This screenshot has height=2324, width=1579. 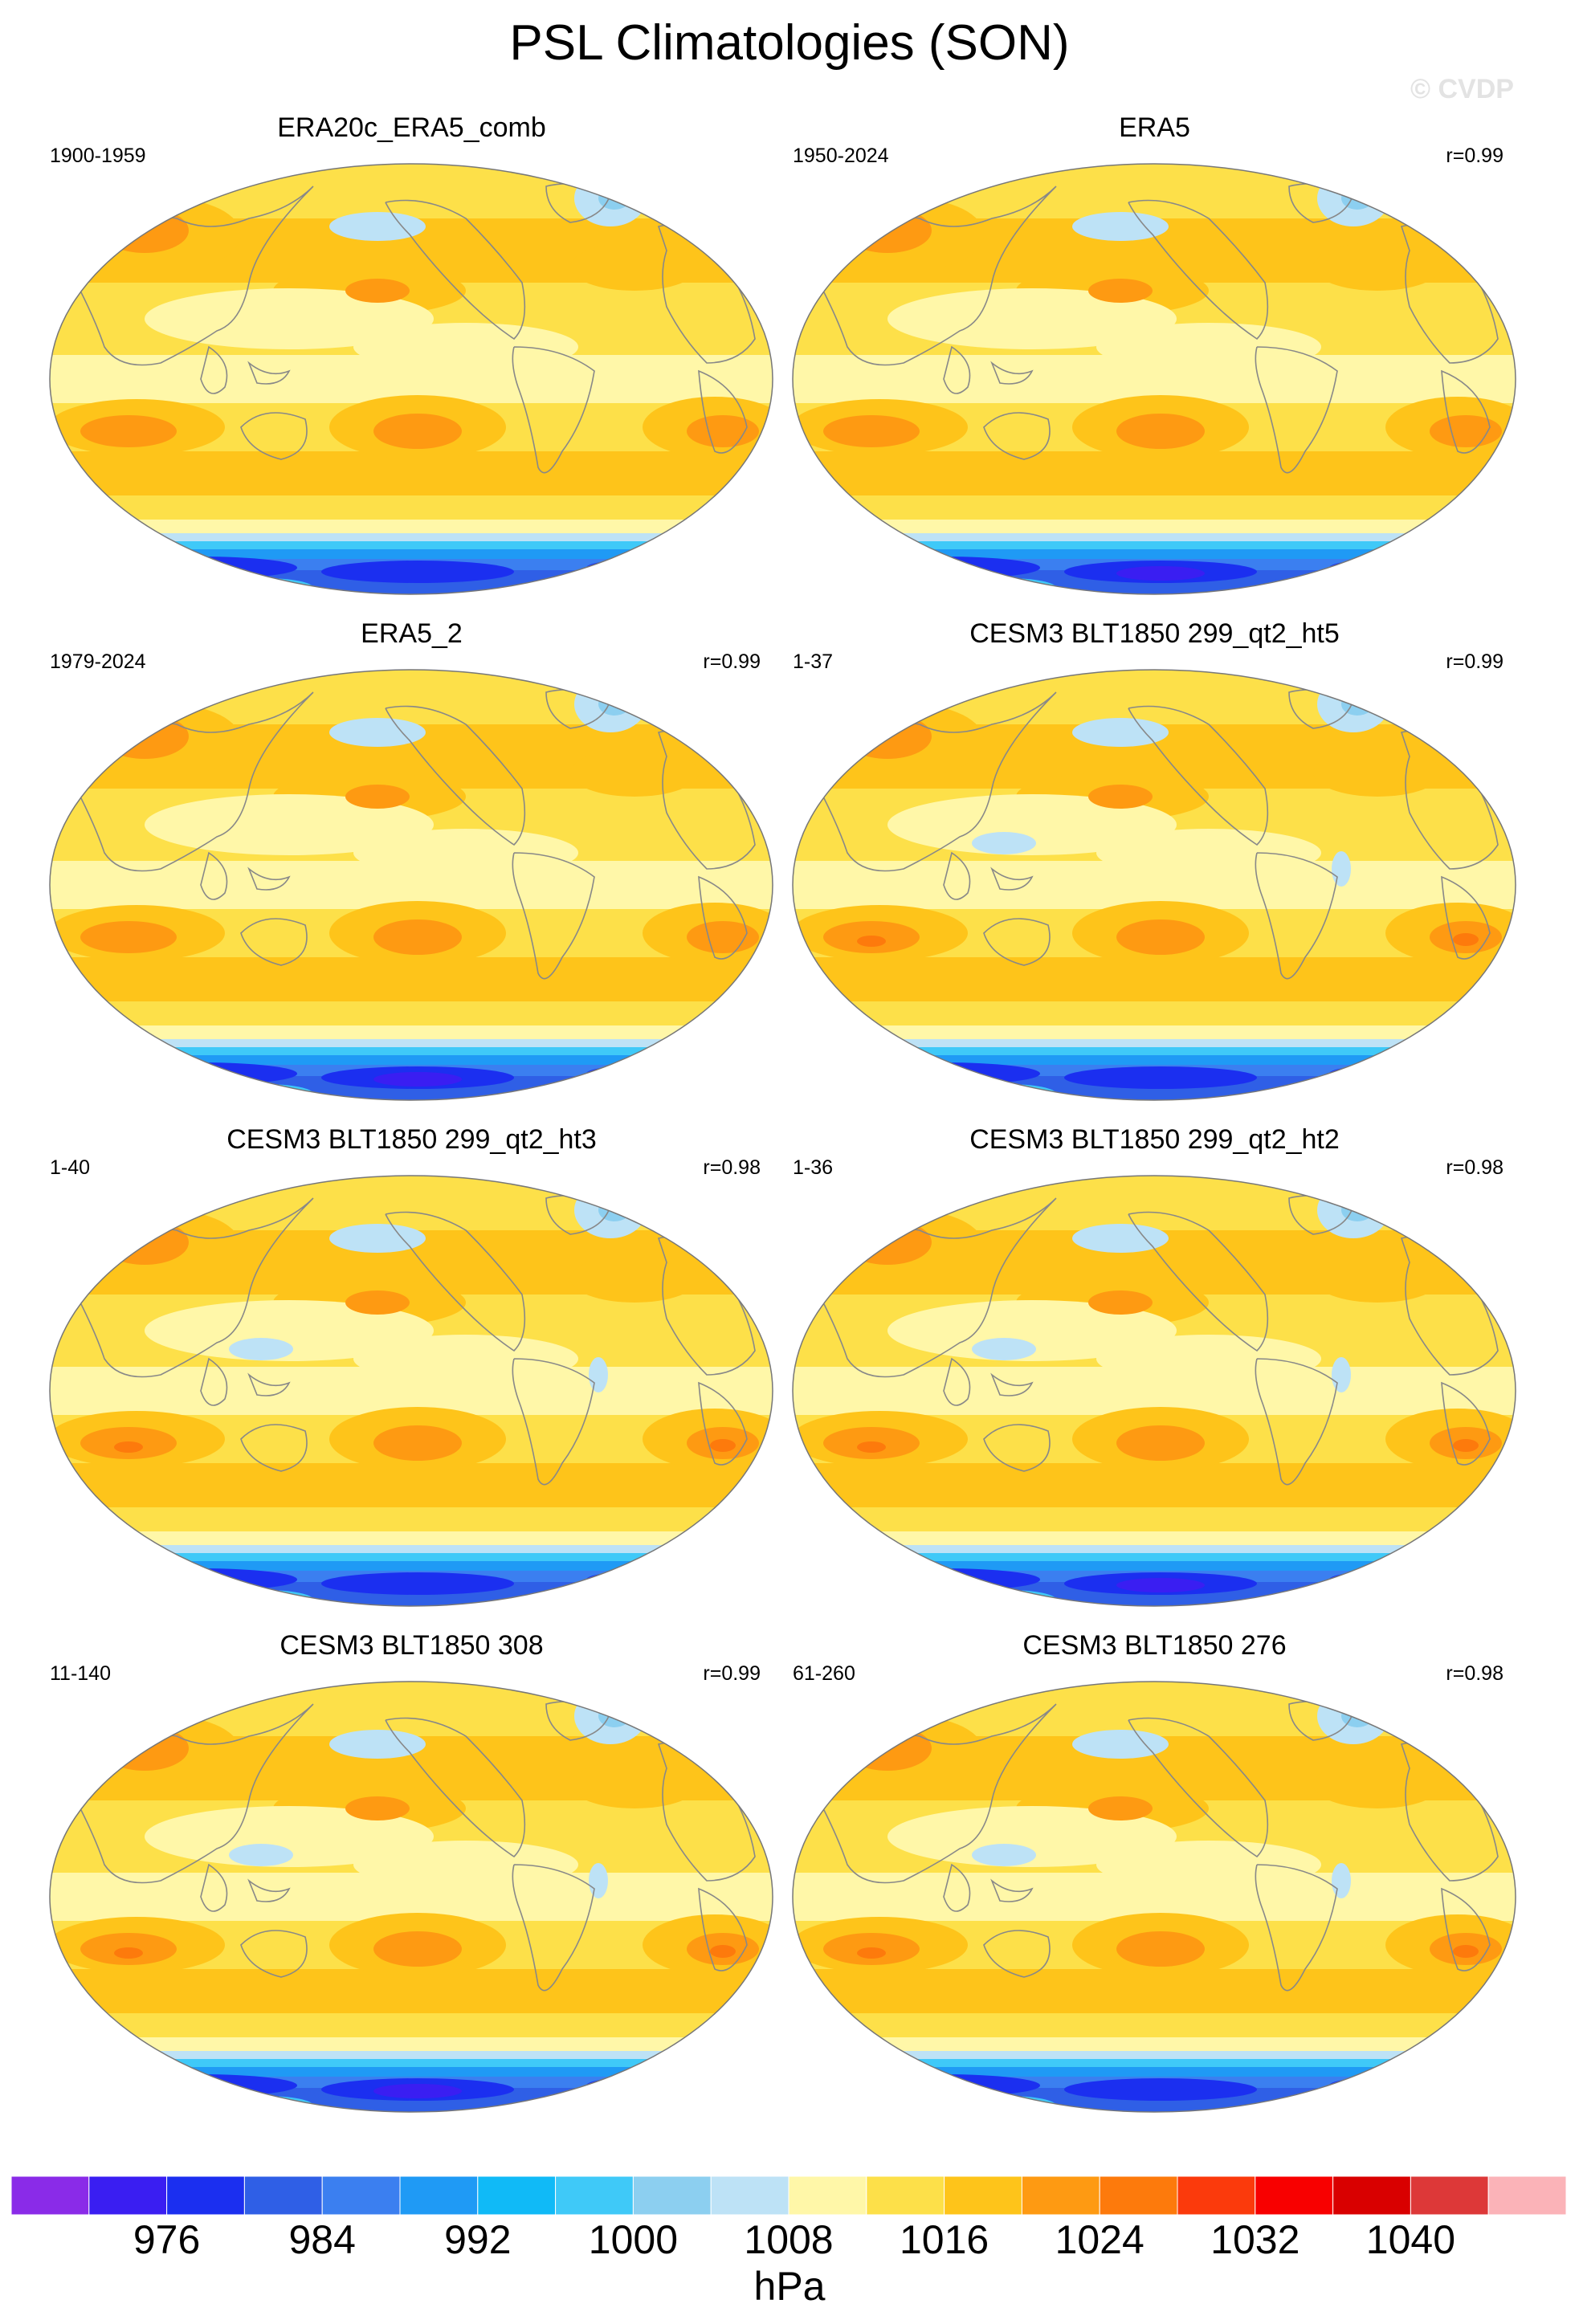 I want to click on colorbar-units: hPa, so click(x=789, y=2287).